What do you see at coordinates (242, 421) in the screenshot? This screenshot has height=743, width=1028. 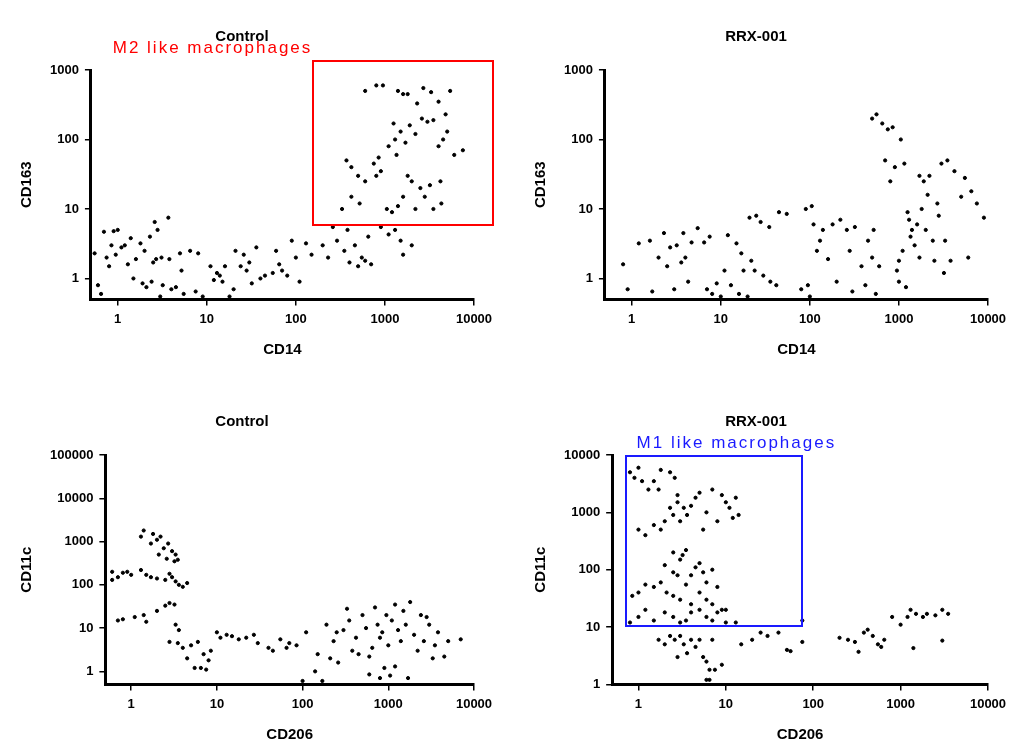 I see `chart-title: Control` at bounding box center [242, 421].